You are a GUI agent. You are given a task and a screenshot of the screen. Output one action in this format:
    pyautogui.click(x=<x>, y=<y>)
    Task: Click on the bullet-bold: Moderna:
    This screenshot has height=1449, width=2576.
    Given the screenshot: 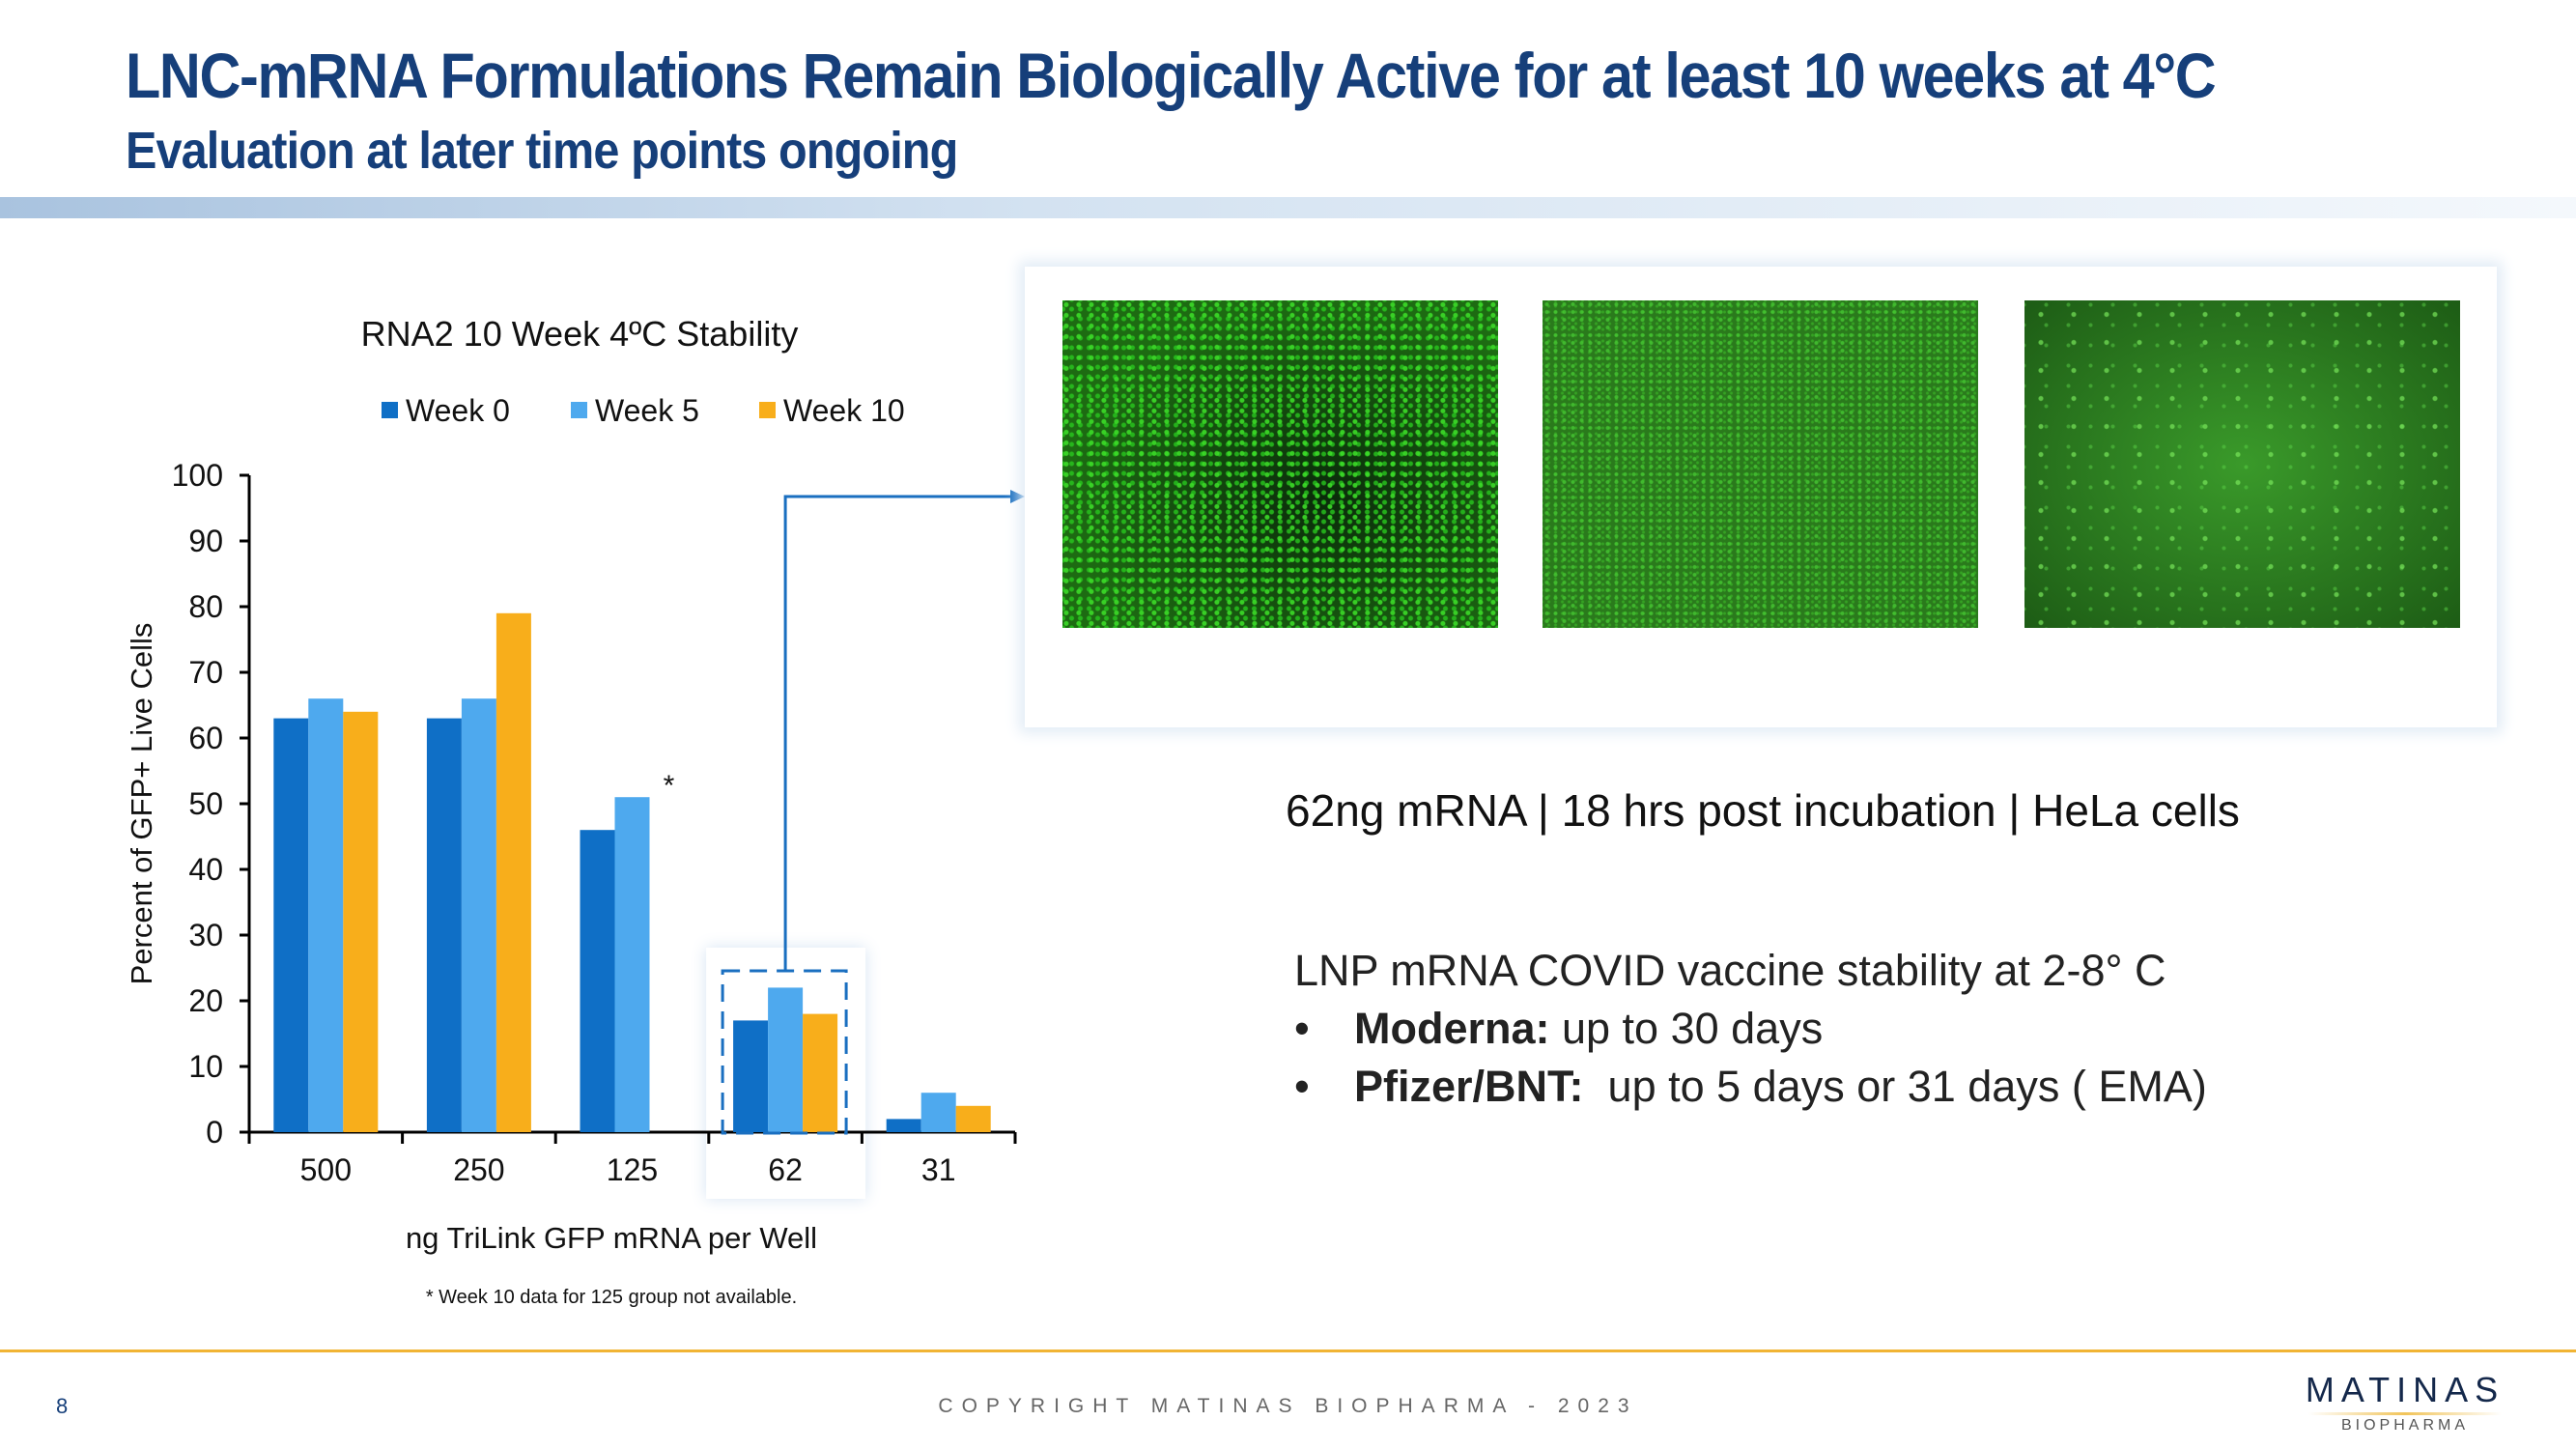 What is the action you would take?
    pyautogui.click(x=1452, y=1028)
    